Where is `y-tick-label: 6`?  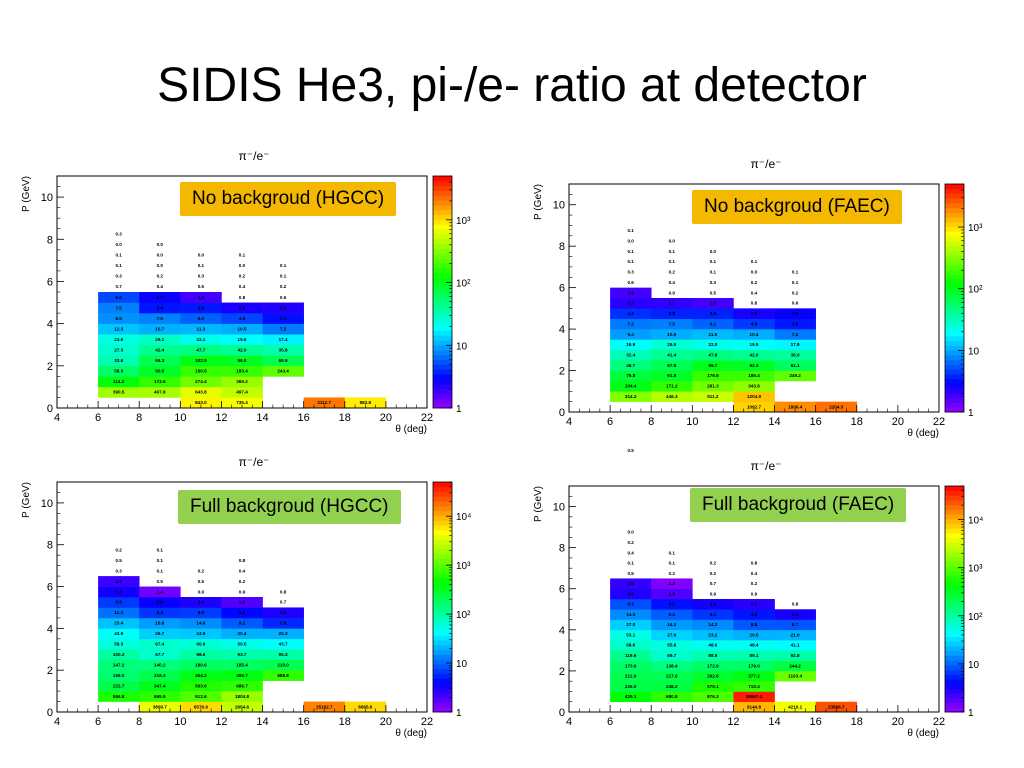
y-tick-label: 6 is located at coordinates (562, 590).